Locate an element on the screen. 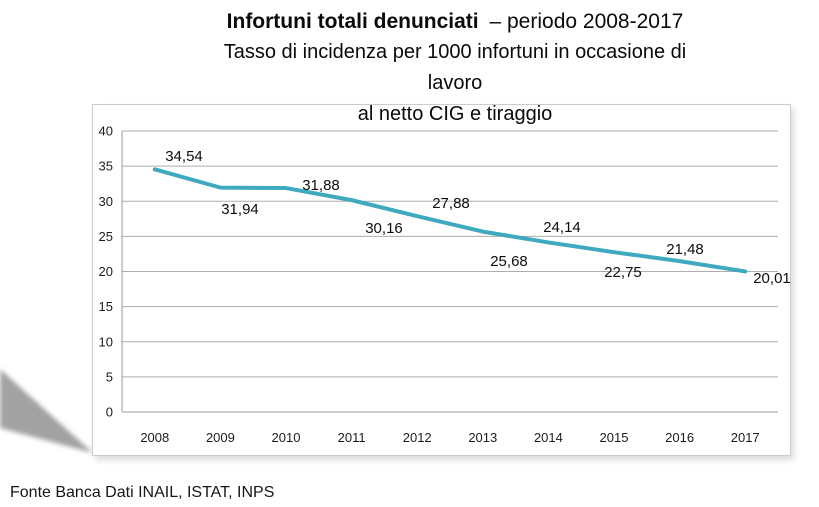 The image size is (819, 507). chart-title-period: – periodo 2008-2017 is located at coordinates (586, 21).